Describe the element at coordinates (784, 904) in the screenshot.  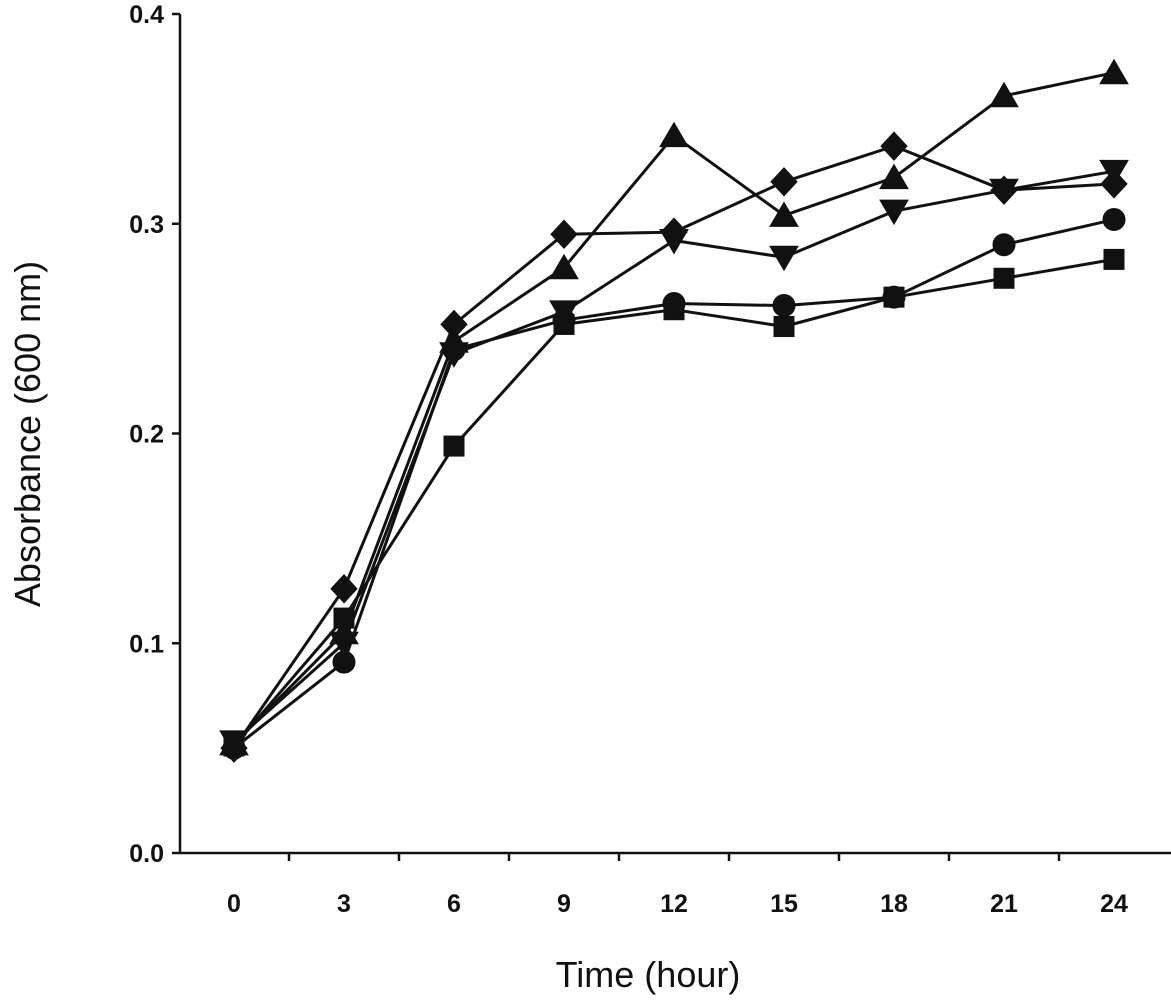
I see `x-tick-label: 15` at that location.